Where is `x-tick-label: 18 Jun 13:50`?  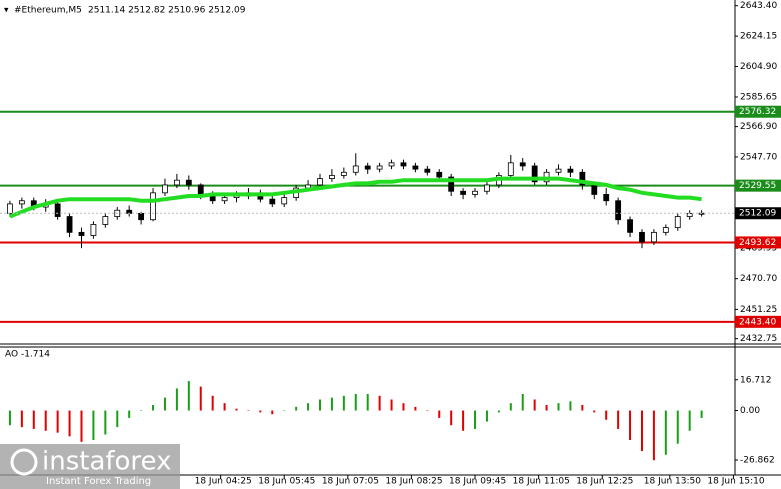 x-tick-label: 18 Jun 13:50 is located at coordinates (672, 482).